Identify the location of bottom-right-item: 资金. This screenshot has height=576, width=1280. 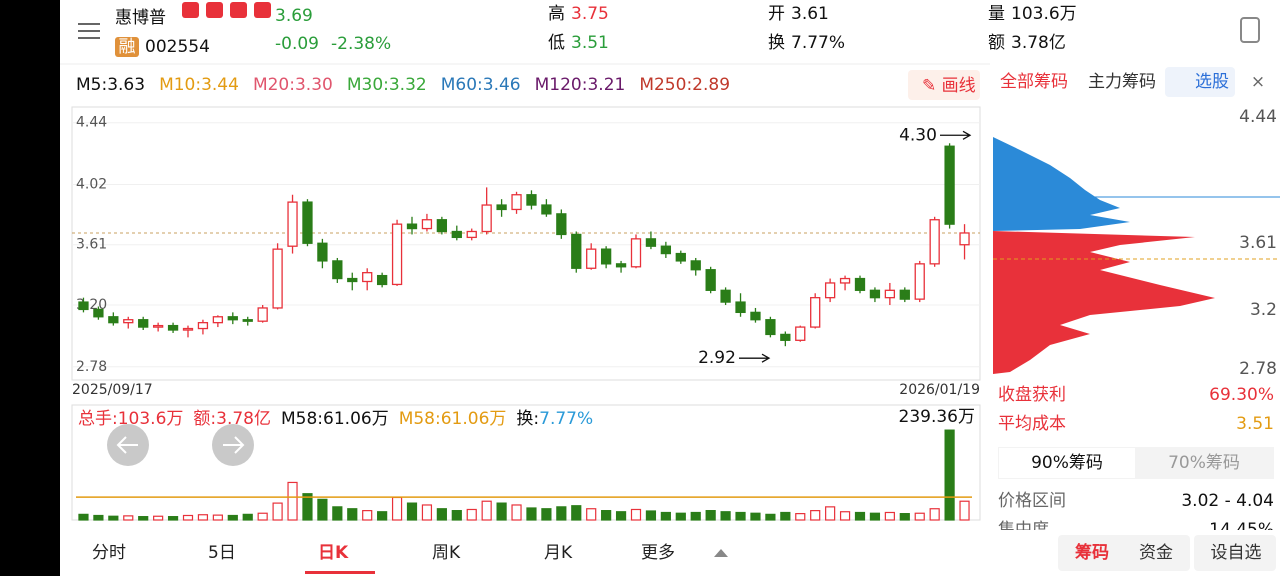
(1156, 553).